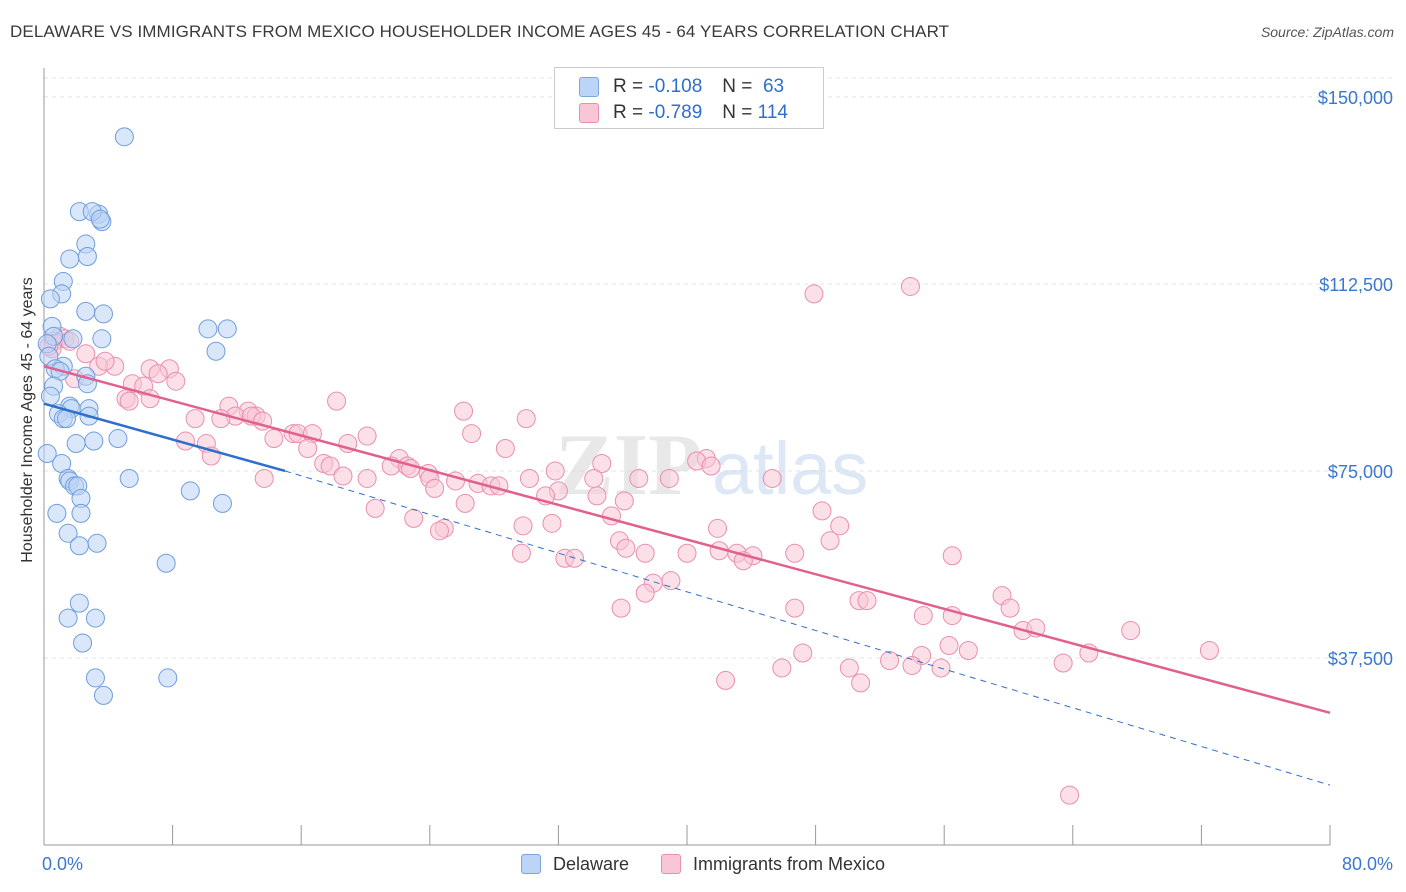  What do you see at coordinates (683, 113) in the screenshot?
I see `legend-row-mexico: R = -0.789 N = 114` at bounding box center [683, 113].